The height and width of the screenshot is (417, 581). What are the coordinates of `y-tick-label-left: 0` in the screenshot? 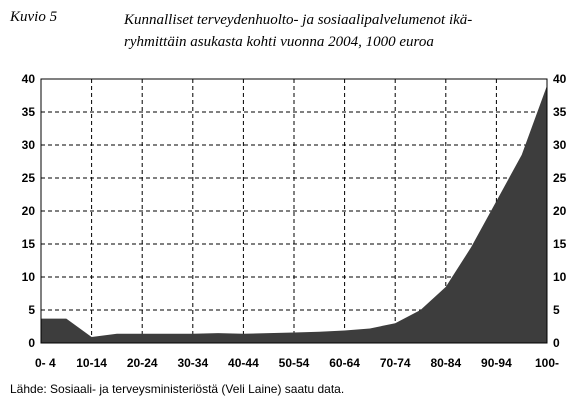 It's located at (31, 343).